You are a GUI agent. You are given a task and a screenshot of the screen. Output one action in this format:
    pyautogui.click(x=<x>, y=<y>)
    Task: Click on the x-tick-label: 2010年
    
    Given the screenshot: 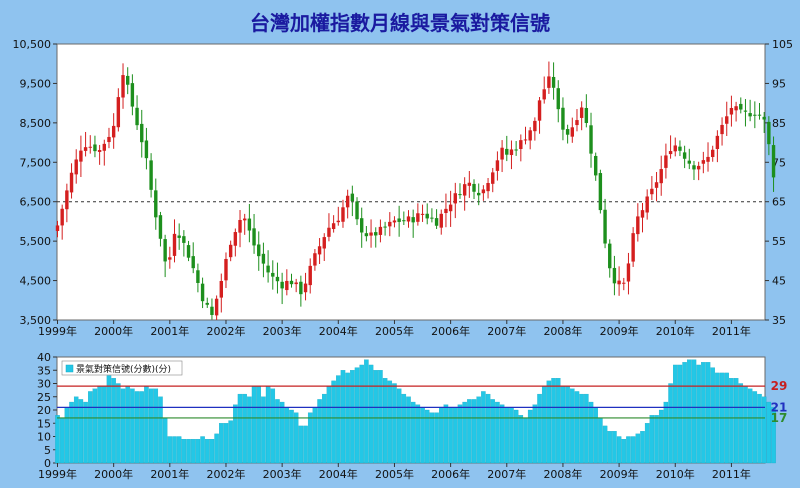 What is the action you would take?
    pyautogui.click(x=675, y=331)
    